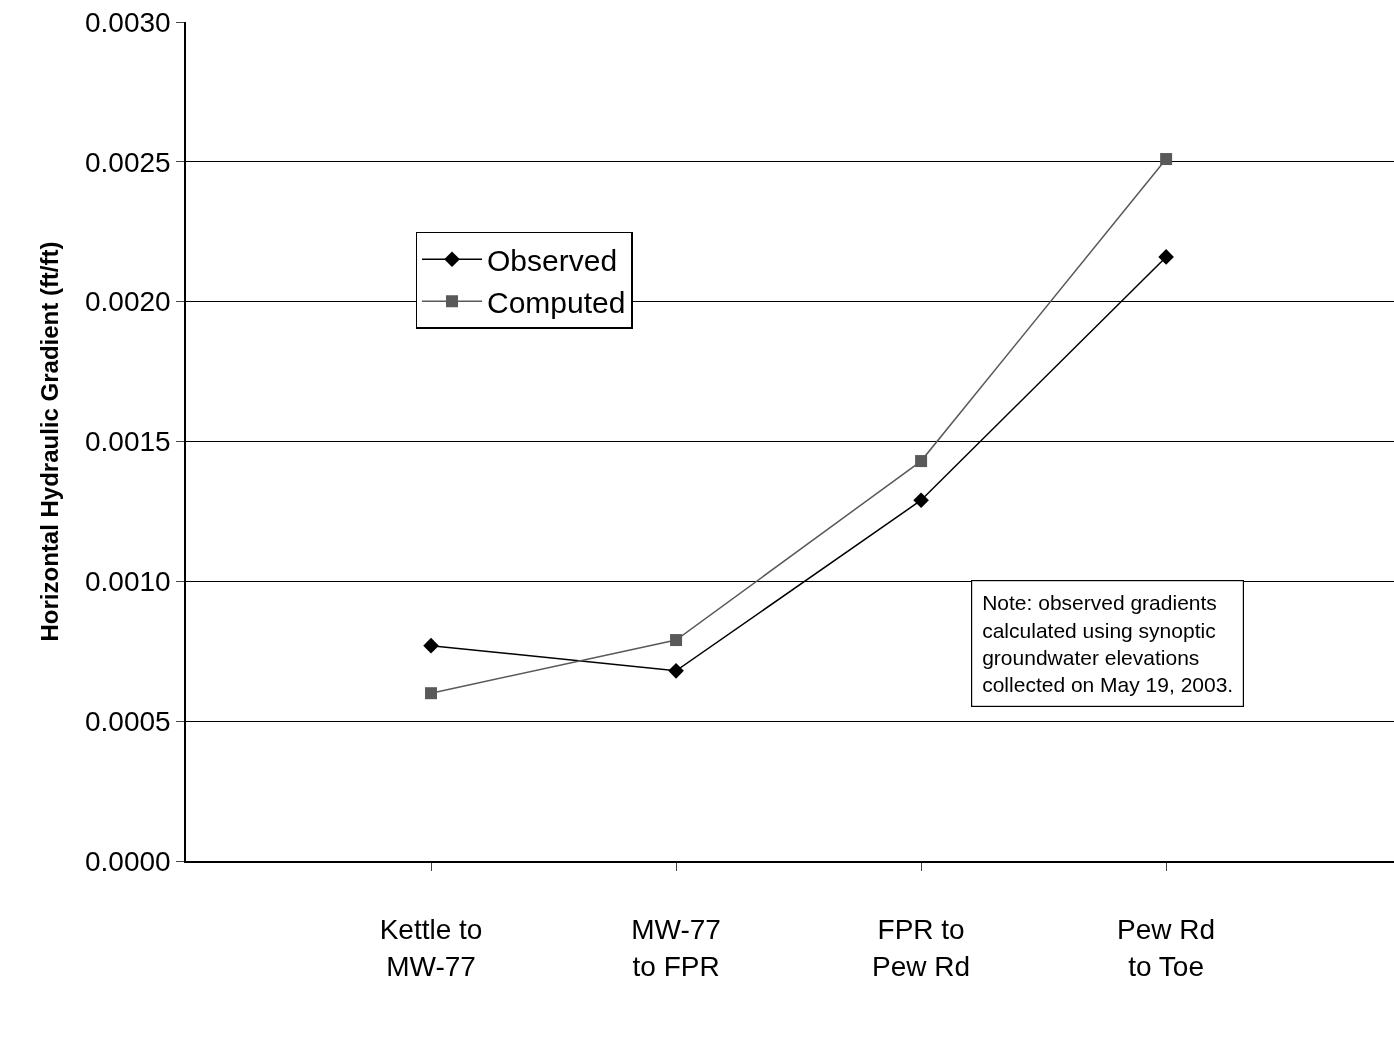 Image resolution: width=1394 pixels, height=1046 pixels. What do you see at coordinates (128, 861) in the screenshot?
I see `y-tick-label: 0.0000` at bounding box center [128, 861].